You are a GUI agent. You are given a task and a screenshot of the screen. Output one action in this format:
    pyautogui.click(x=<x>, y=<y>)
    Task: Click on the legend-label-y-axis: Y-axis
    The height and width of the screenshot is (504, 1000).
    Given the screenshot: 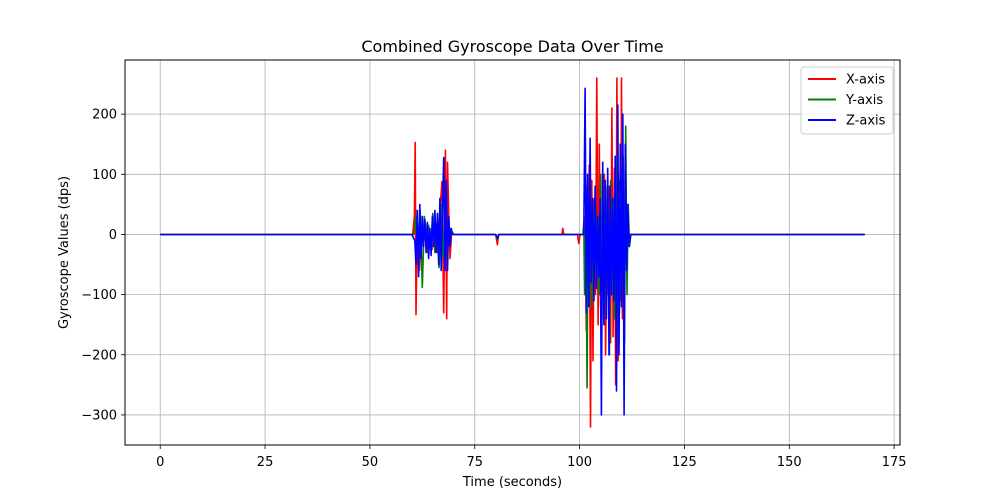 What is the action you would take?
    pyautogui.click(x=864, y=100)
    